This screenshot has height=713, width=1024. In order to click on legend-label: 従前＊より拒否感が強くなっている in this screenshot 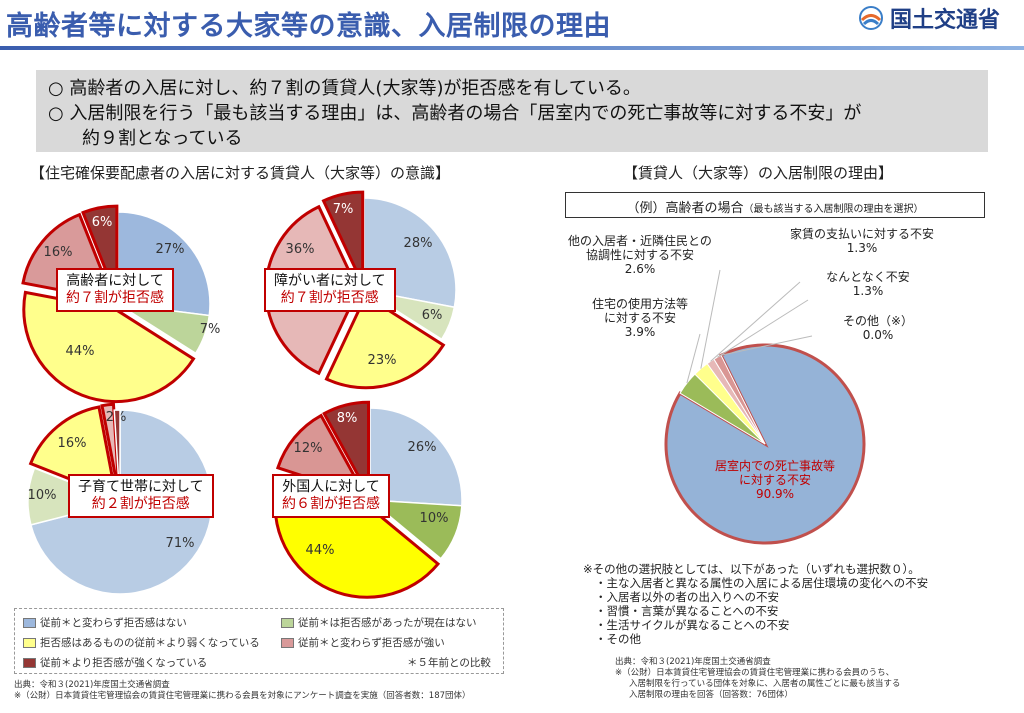, I will do `click(124, 663)`.